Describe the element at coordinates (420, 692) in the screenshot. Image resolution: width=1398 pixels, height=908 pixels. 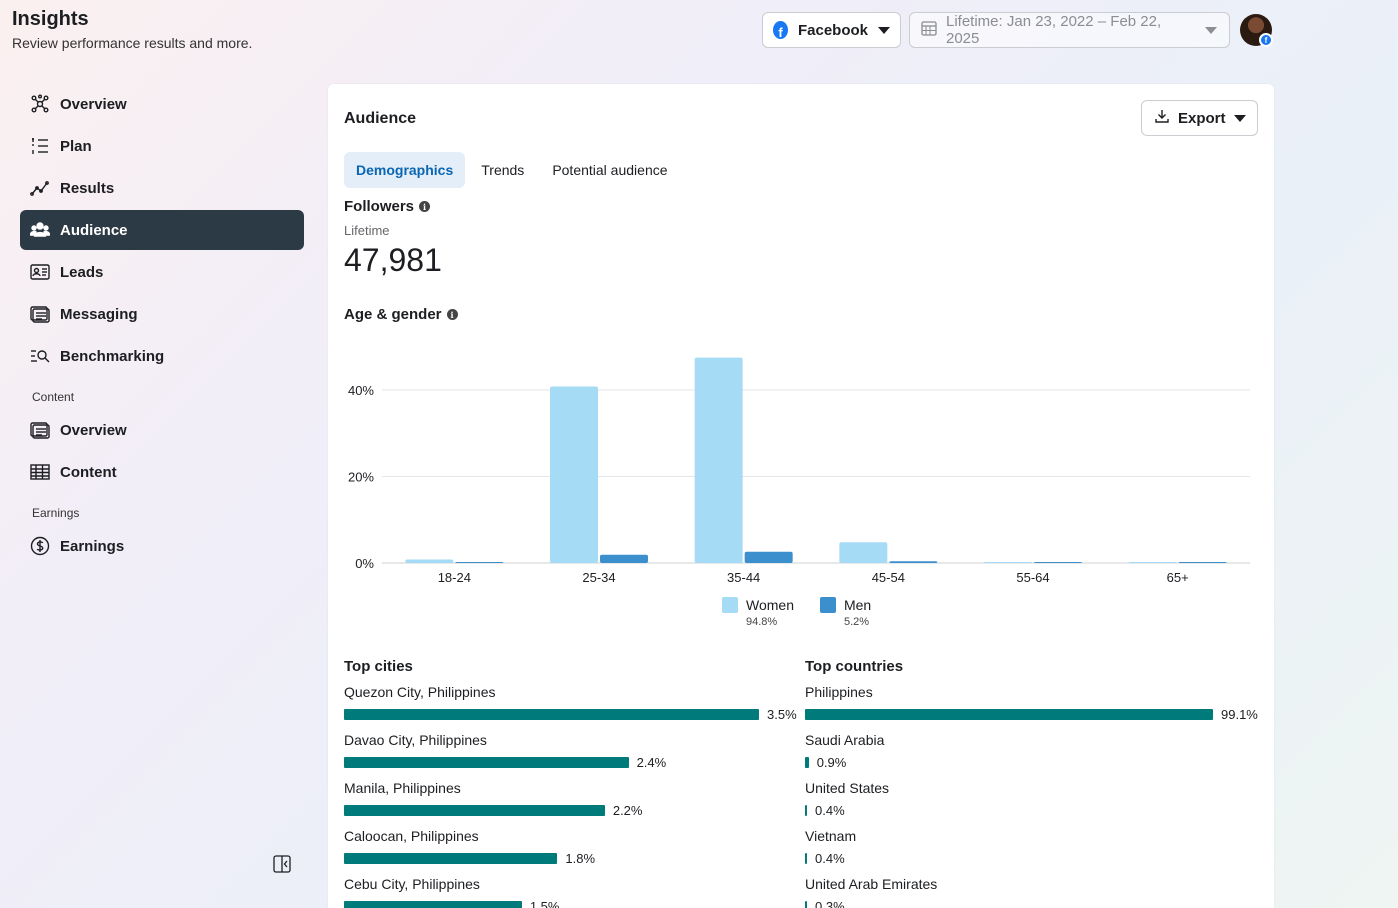
I see `list-item-name: Quezon City, Philippines` at that location.